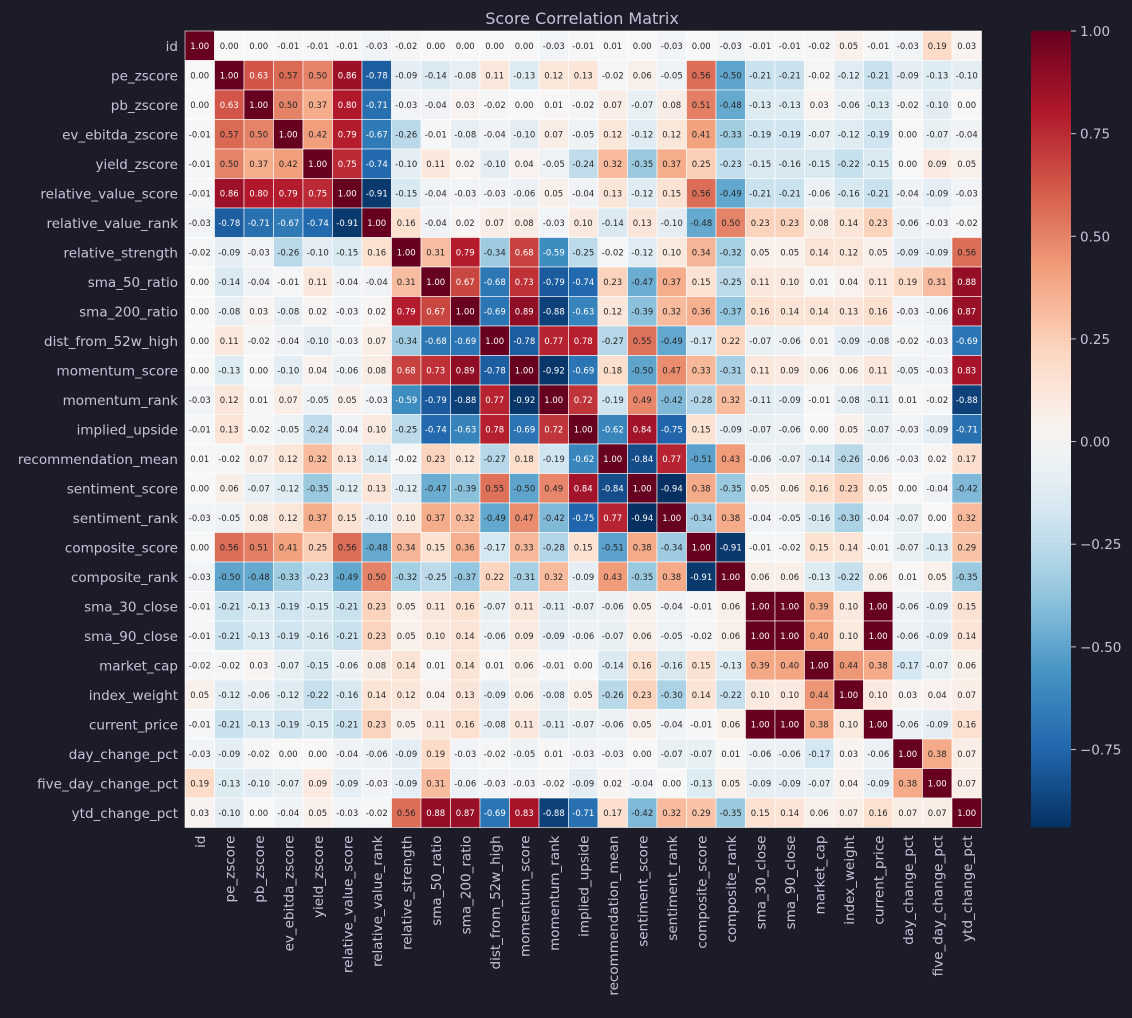  Describe the element at coordinates (966, 312) in the screenshot. I see `cell-value-label: 0.87` at that location.